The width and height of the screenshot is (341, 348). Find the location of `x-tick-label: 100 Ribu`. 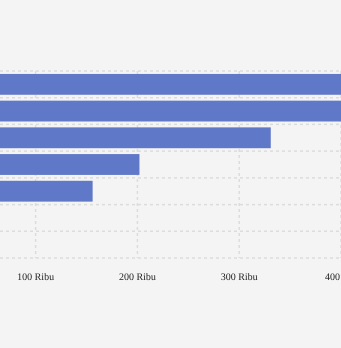

x-tick-label: 100 Ribu is located at coordinates (35, 277).